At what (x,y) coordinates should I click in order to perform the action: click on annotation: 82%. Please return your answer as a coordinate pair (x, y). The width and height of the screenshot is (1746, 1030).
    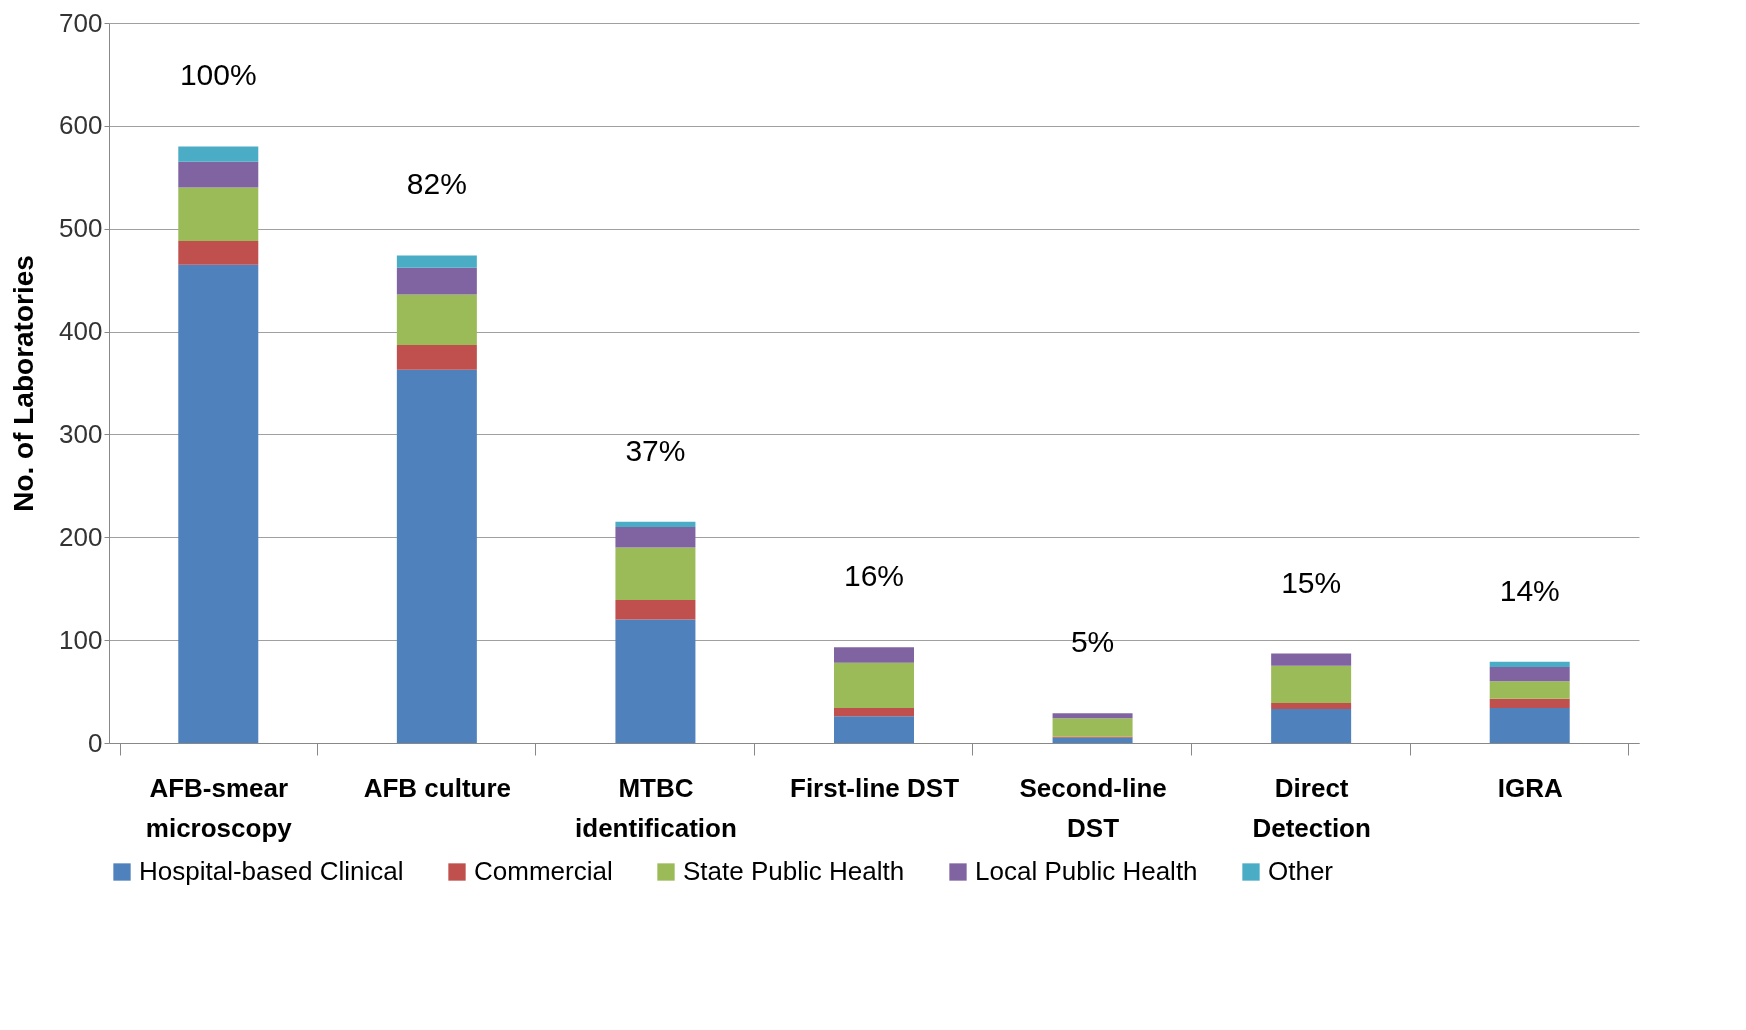
    Looking at the image, I should click on (436, 184).